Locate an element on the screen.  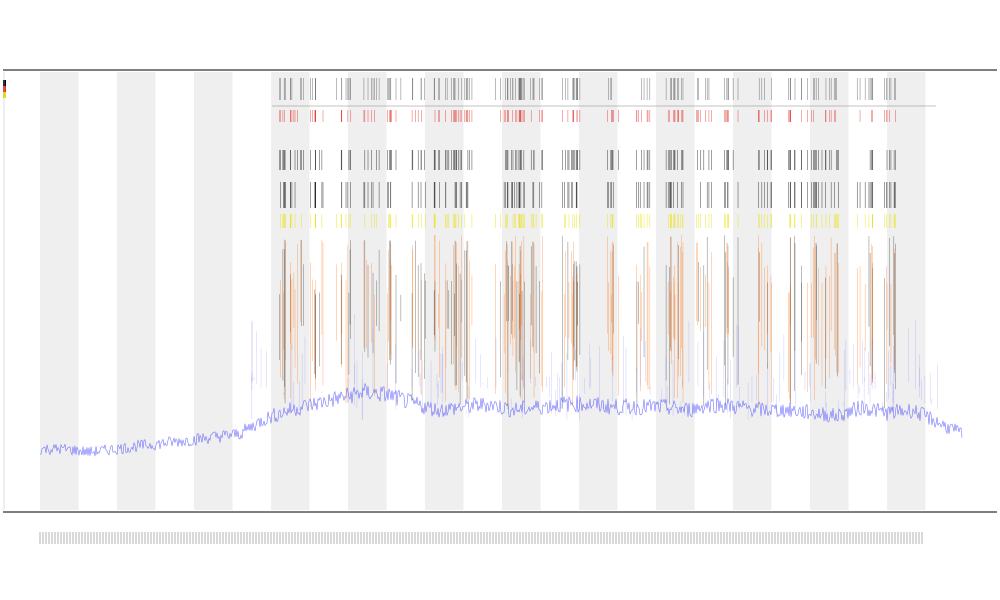
legend is located at coordinates (5, 89).